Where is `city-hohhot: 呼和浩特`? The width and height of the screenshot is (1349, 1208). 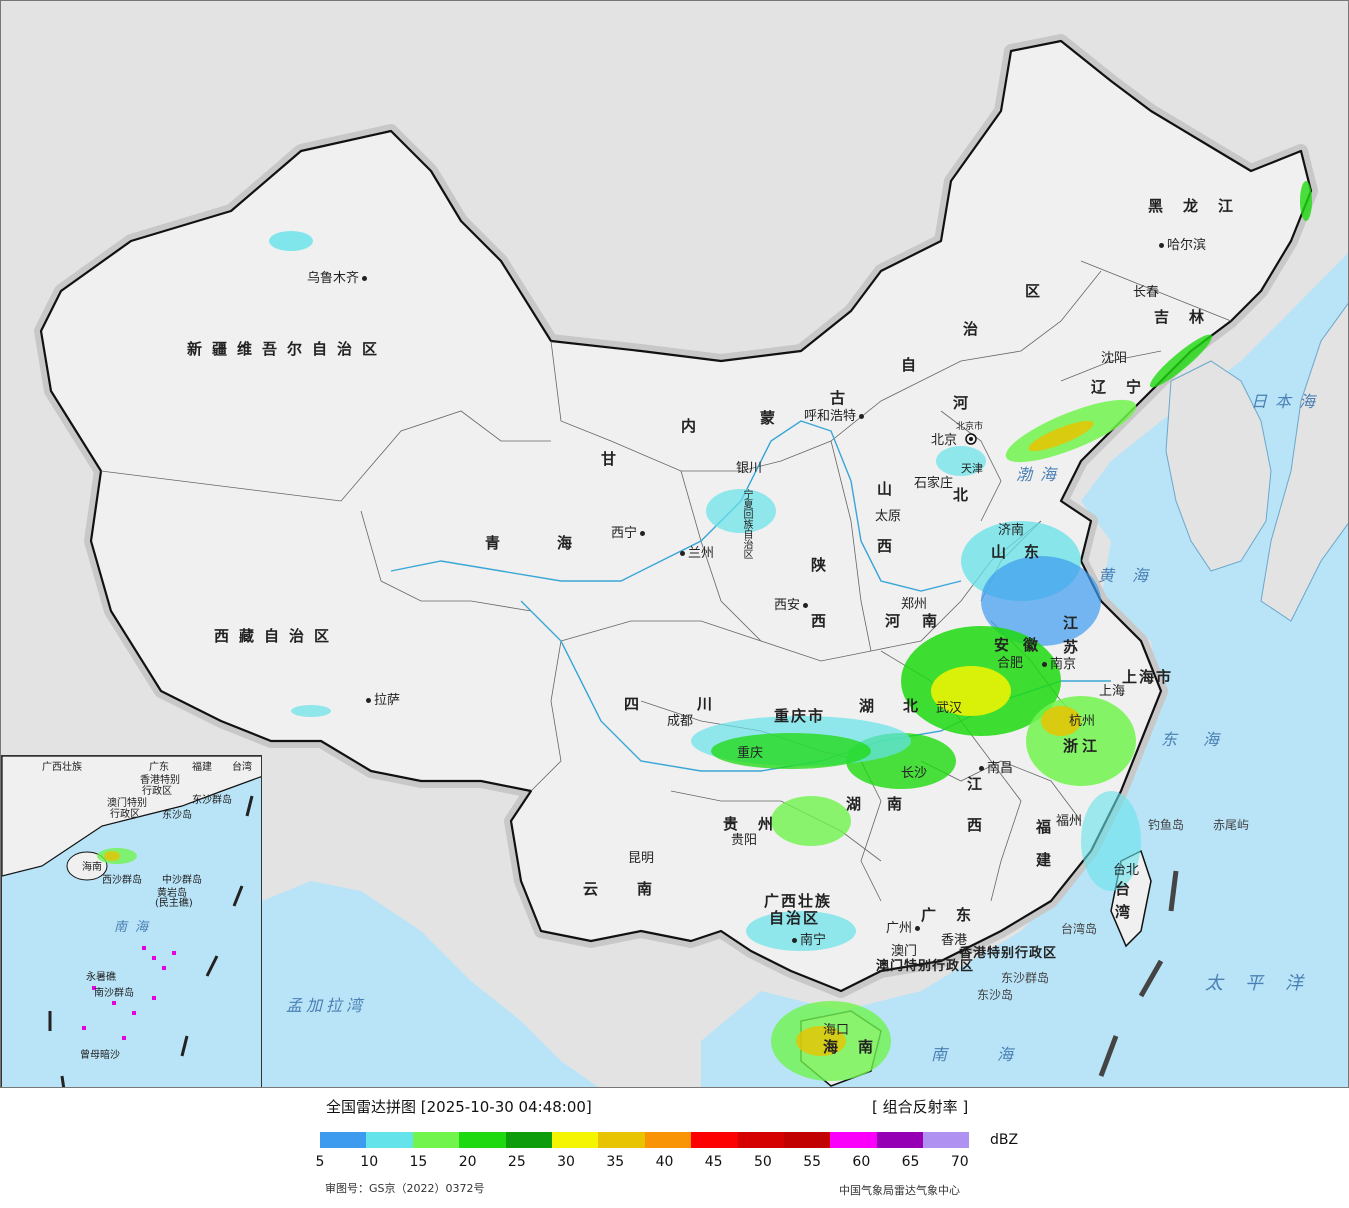 city-hohhot: 呼和浩特 is located at coordinates (835, 417).